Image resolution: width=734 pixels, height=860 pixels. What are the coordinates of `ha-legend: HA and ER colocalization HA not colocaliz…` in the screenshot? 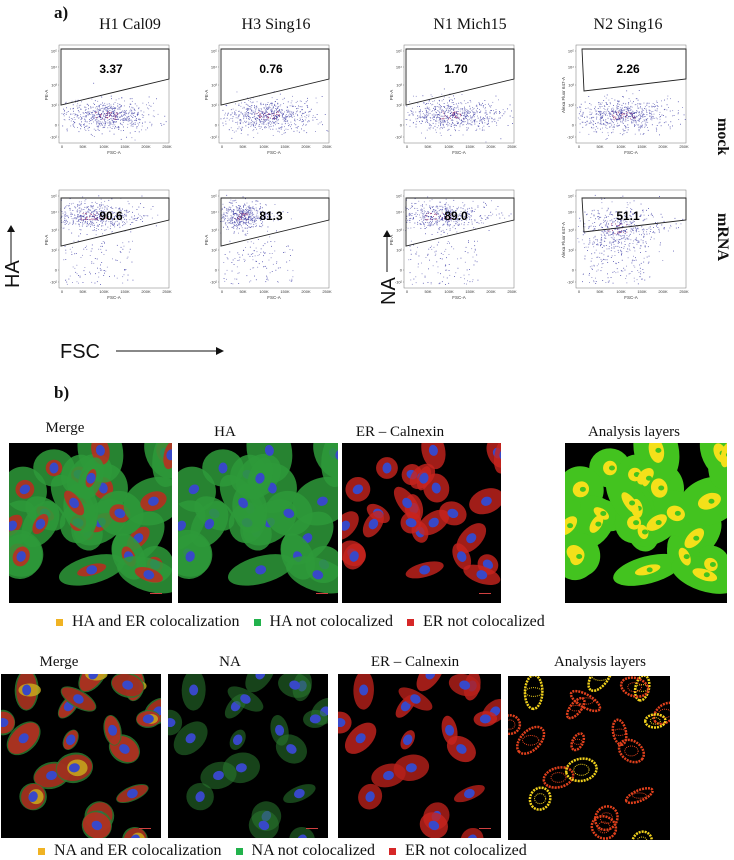 It's located at (307, 622).